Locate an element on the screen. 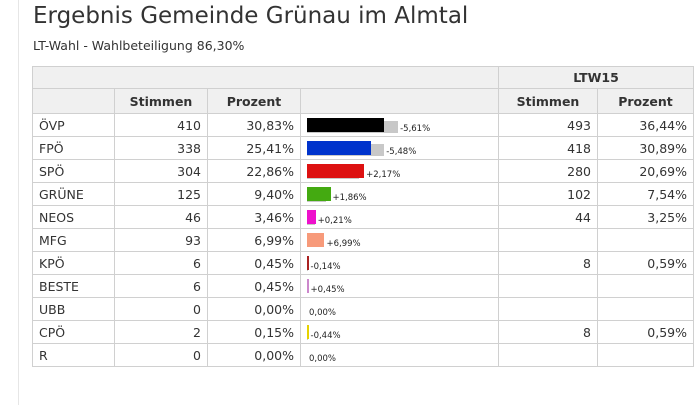 The width and height of the screenshot is (700, 405). header-blank-cell is located at coordinates (265, 77).